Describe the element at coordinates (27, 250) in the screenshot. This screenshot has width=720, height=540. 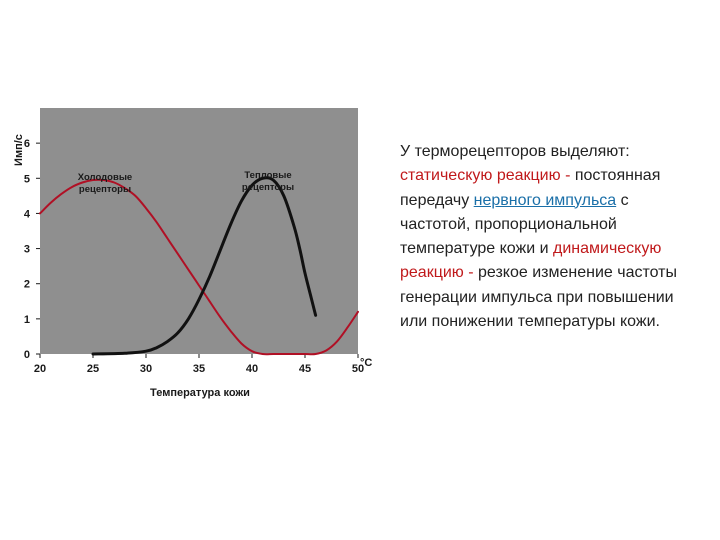
I see `y-tick-label: 3` at that location.